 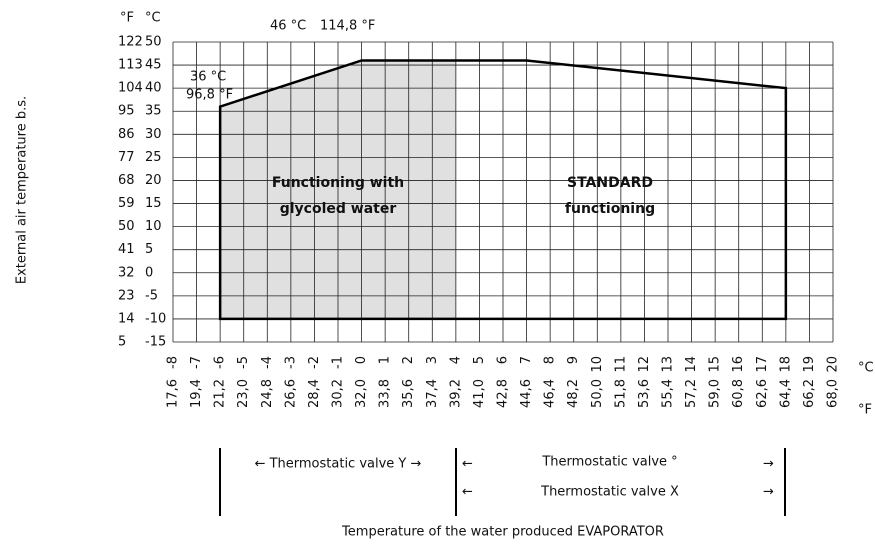 I want to click on y2-tick-label: 113, so click(x=130, y=65).